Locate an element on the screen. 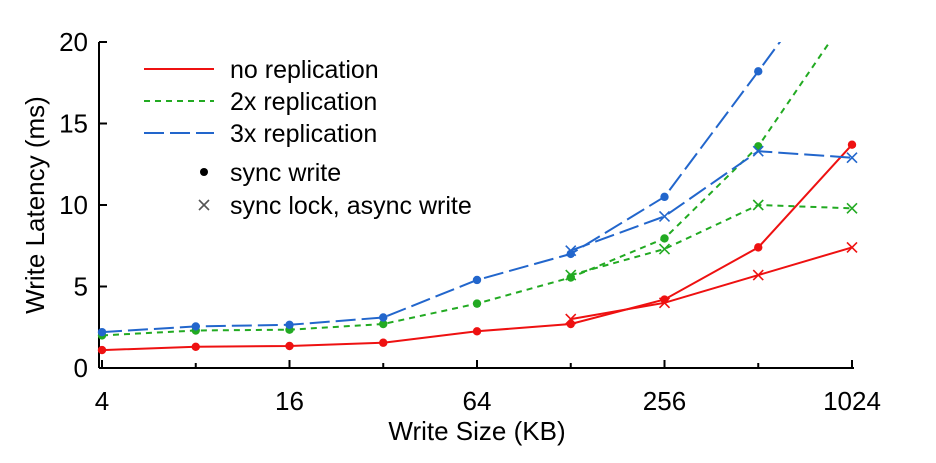 This screenshot has width=936, height=463. legend-label-sync-lock-async-write: sync lock, async write is located at coordinates (351, 206).